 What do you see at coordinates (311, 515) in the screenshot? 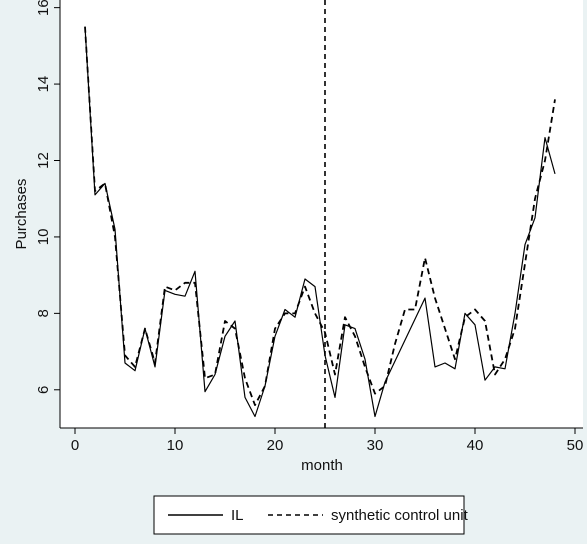
I see `legend: IL synthetic control unit` at bounding box center [311, 515].